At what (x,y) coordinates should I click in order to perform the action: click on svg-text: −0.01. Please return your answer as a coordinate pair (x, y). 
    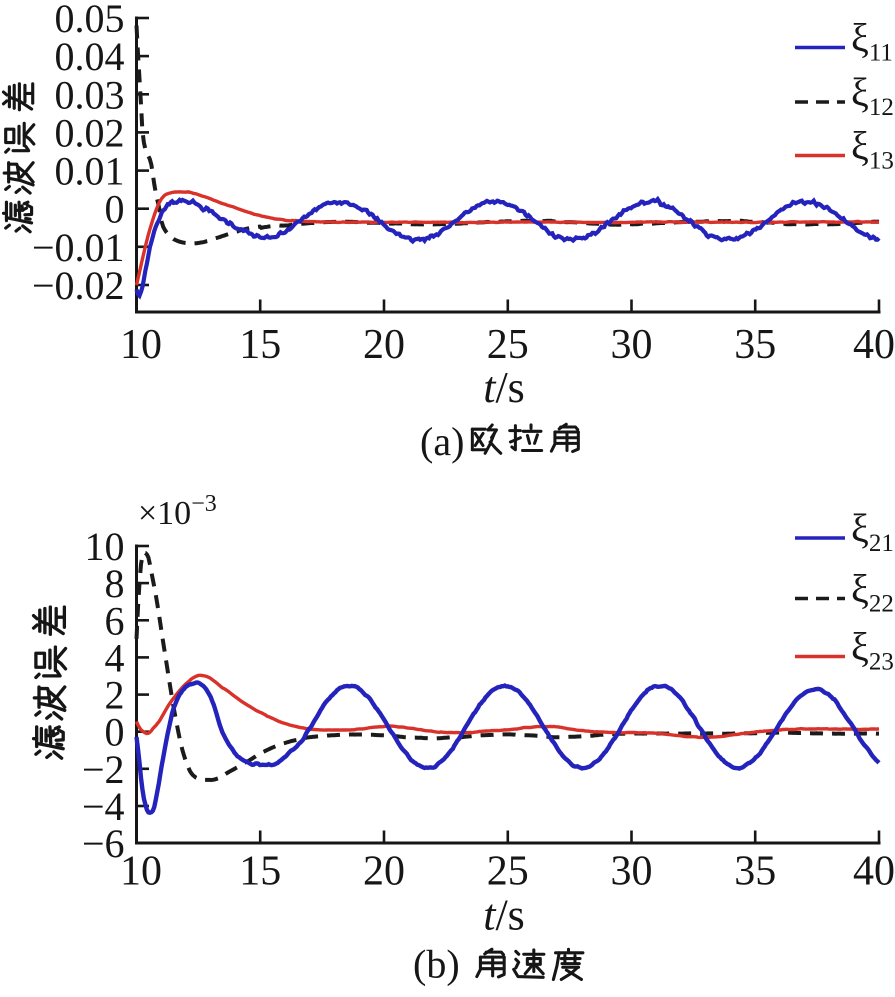
    Looking at the image, I should click on (78, 247).